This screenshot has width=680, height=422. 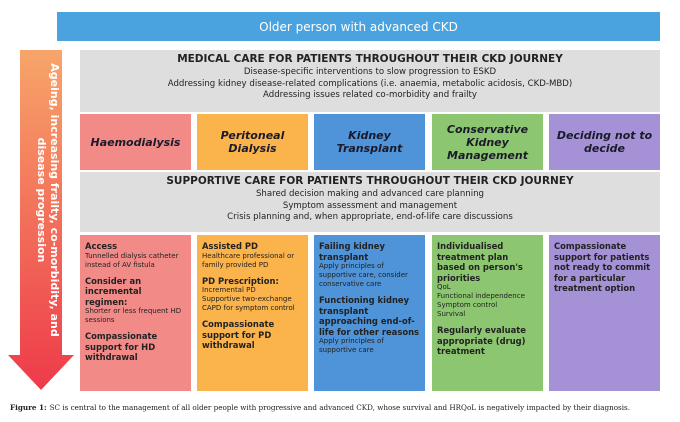 I want to click on block-line: Functional independence, so click(x=481, y=296).